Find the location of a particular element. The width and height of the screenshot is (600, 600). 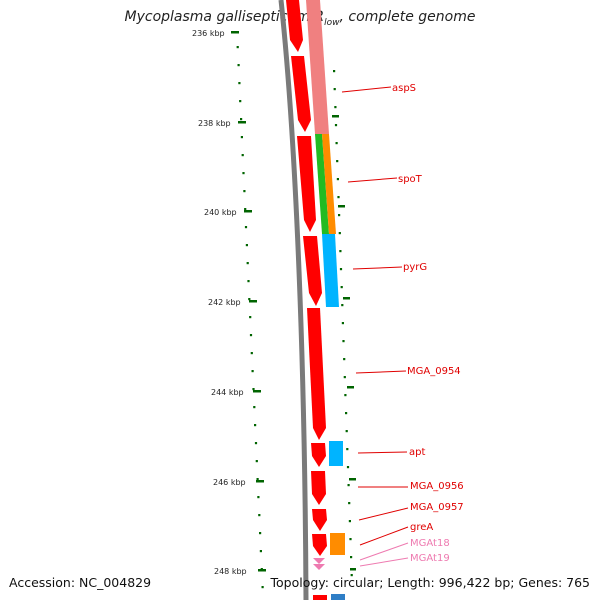

greA-block is located at coordinates (337, 544).